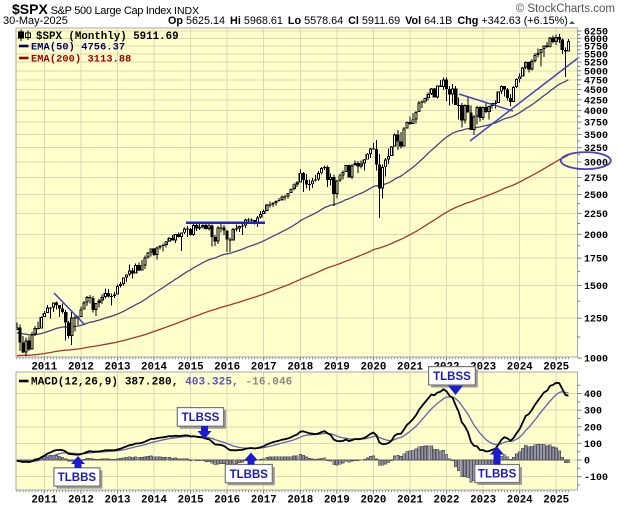  Describe the element at coordinates (596, 320) in the screenshot. I see `svg-text: 1250` at that location.